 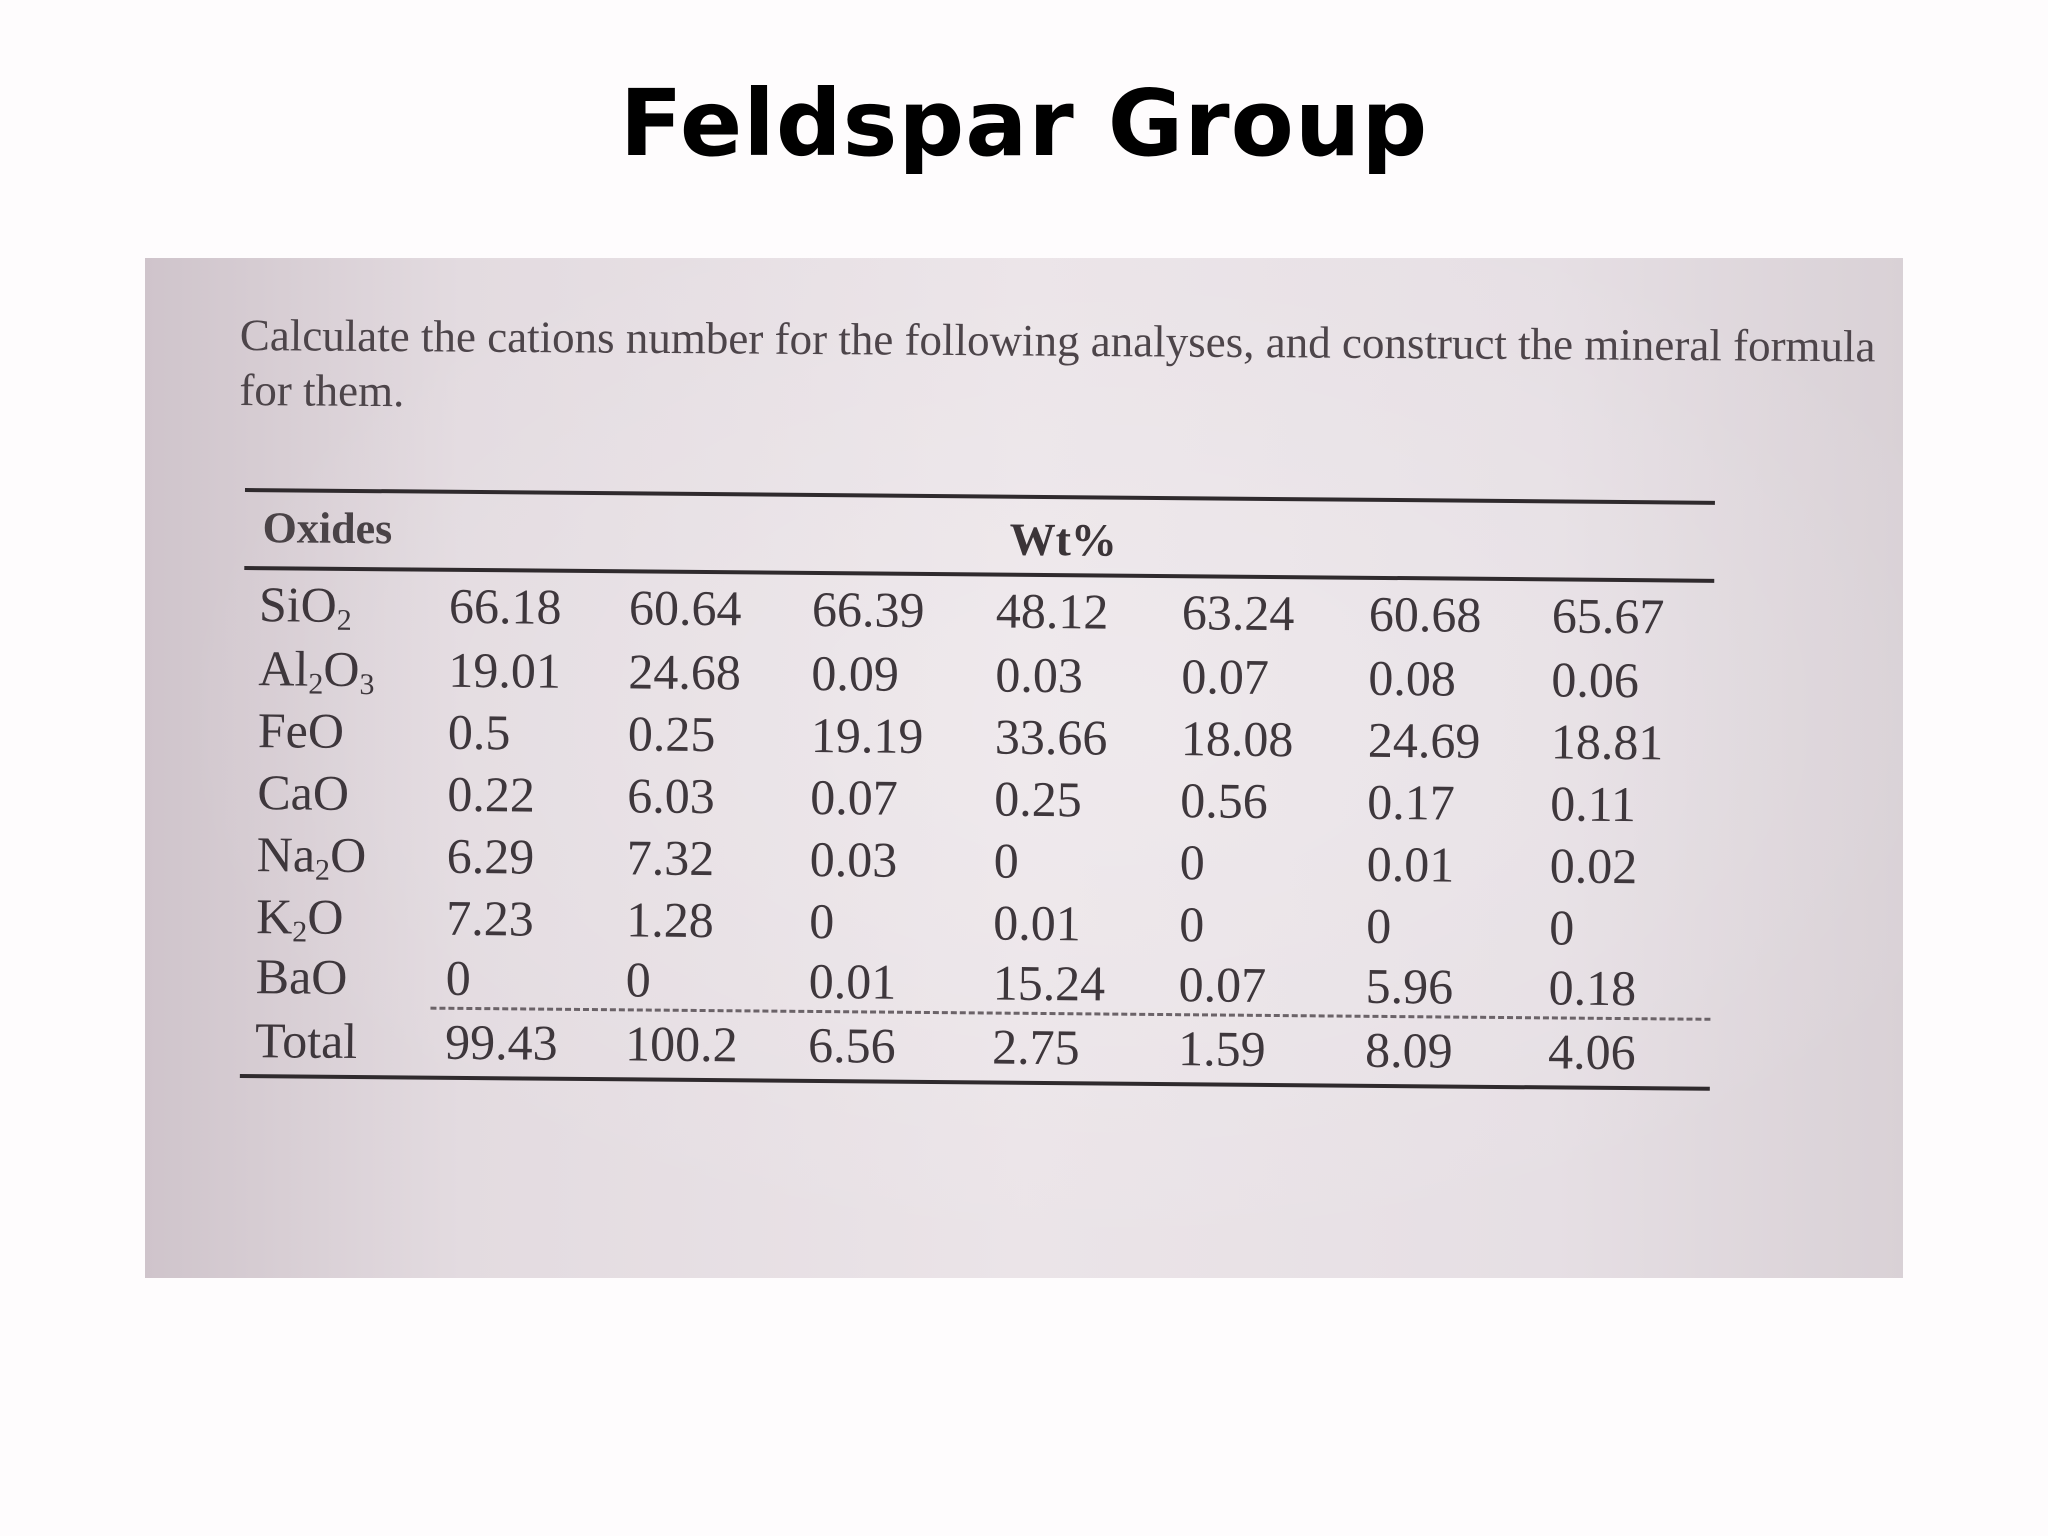 What do you see at coordinates (1237, 739) in the screenshot?
I see `table-cell: 18.08` at bounding box center [1237, 739].